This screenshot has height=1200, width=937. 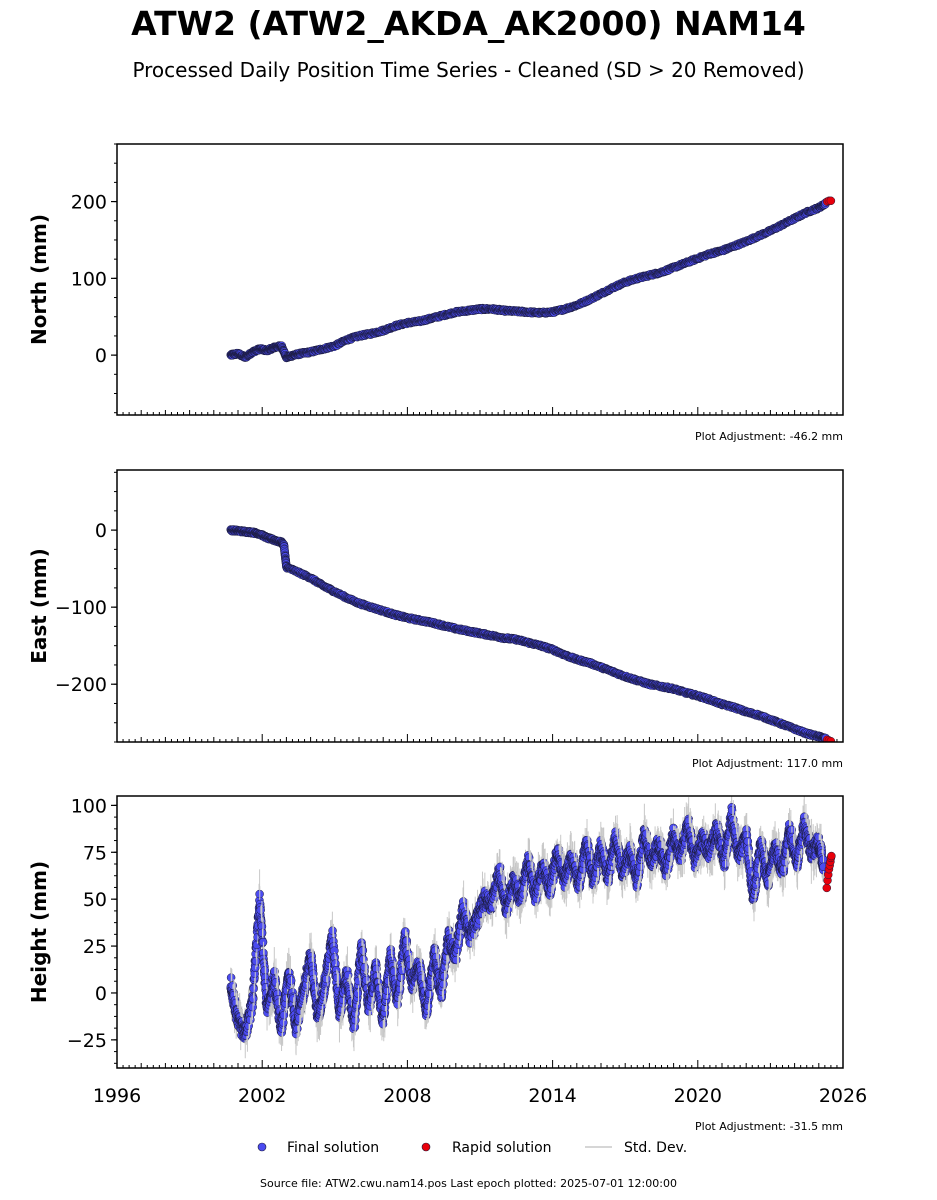 What do you see at coordinates (39, 932) in the screenshot?
I see `y-axis-label: Height (mm)` at bounding box center [39, 932].